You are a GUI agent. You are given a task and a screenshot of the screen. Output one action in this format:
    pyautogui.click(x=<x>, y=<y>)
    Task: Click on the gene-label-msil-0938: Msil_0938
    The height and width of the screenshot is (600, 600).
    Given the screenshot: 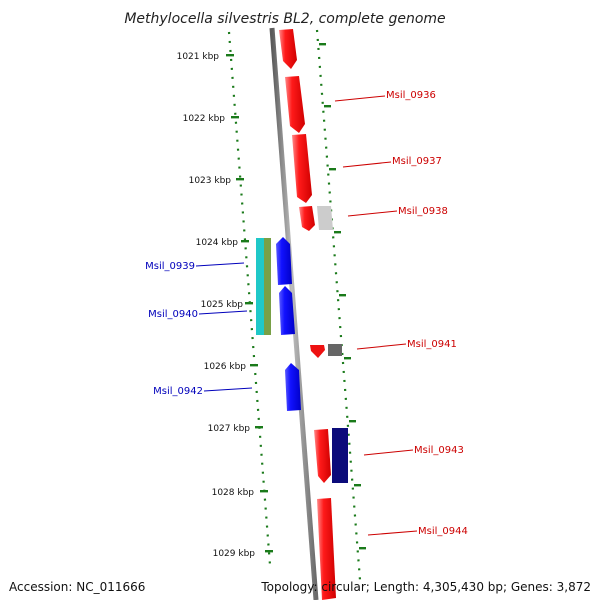 What is the action you would take?
    pyautogui.click(x=423, y=211)
    